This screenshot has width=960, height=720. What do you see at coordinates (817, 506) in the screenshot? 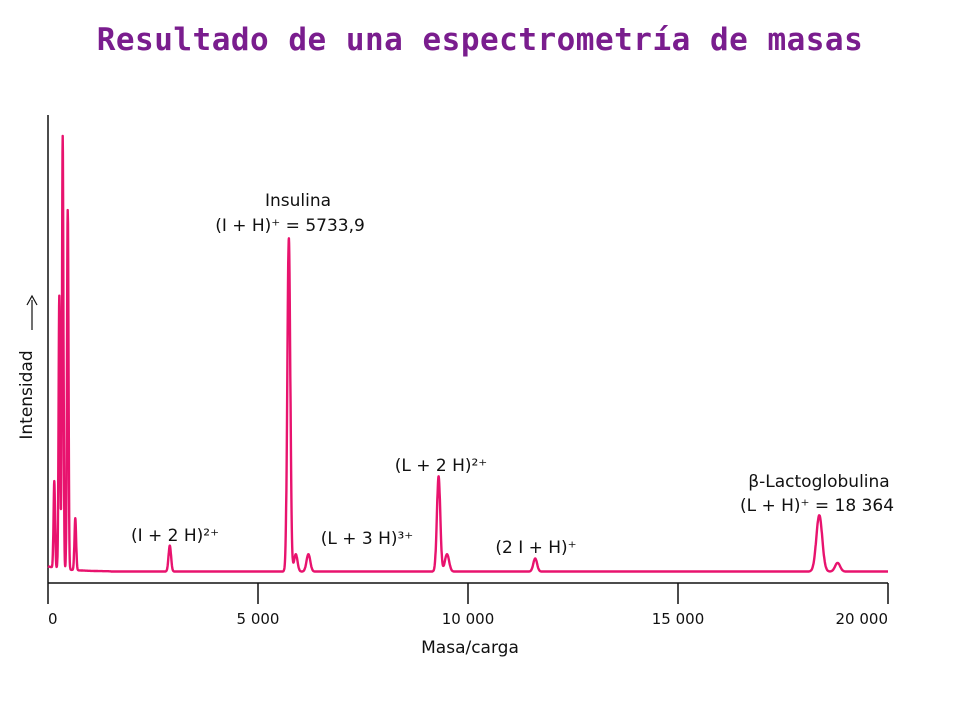
I see `annotation-lacto-value: (L + H)⁺ = 18 364` at bounding box center [817, 506].